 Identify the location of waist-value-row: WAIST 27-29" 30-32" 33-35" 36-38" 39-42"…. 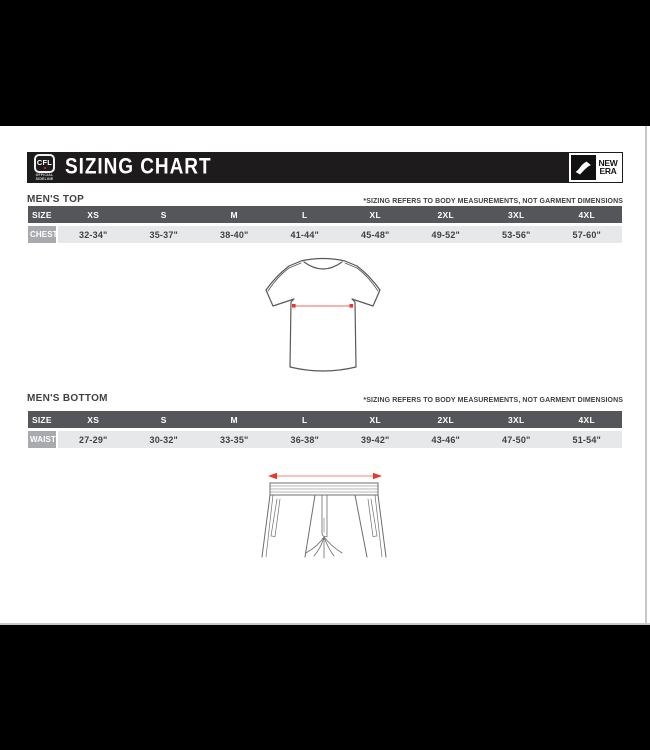
(325, 439).